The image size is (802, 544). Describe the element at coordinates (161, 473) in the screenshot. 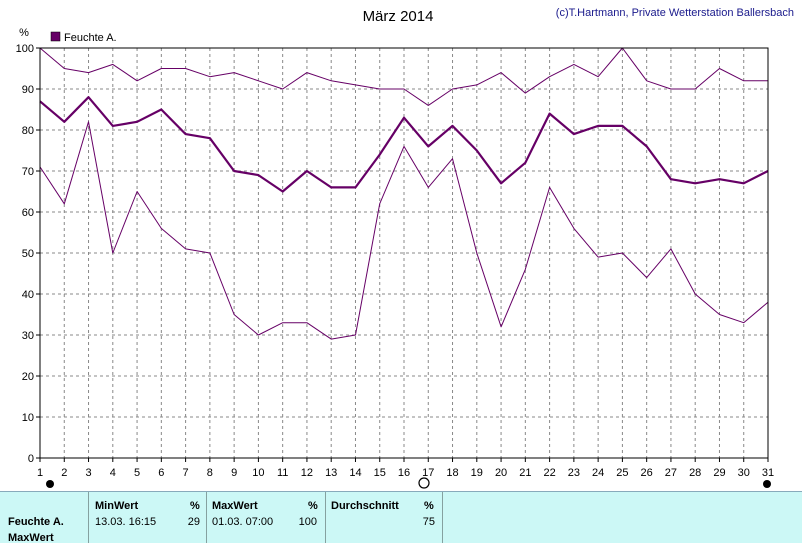

I see `x-tick-label: 6` at that location.